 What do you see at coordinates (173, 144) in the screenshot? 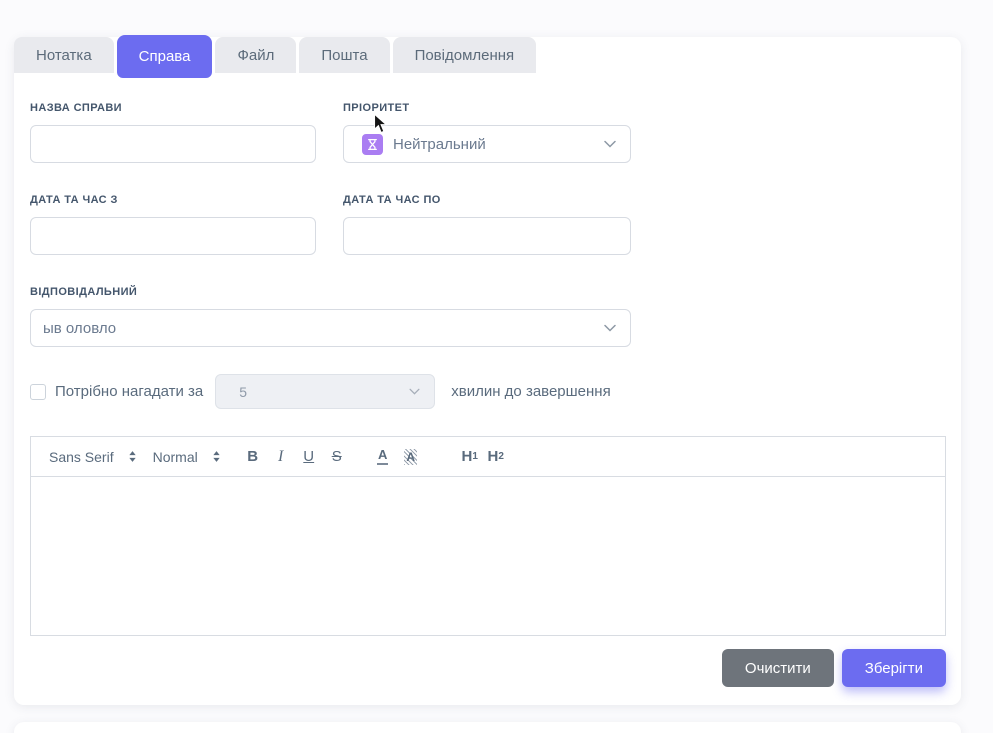
I see `case-name-input` at bounding box center [173, 144].